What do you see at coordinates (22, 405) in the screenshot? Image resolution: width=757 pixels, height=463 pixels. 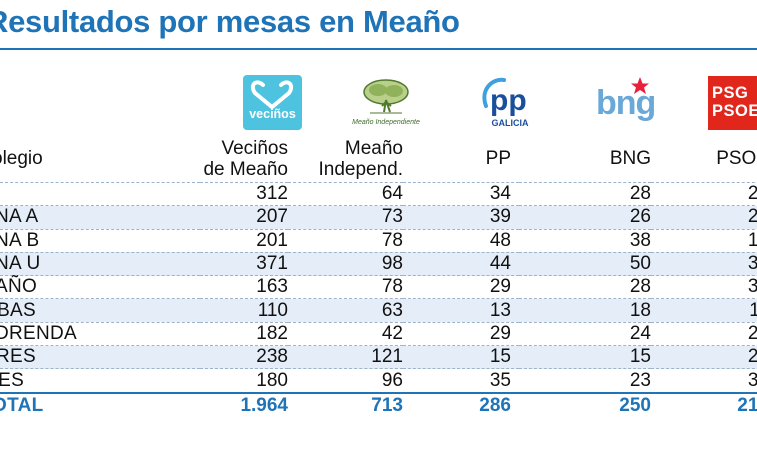 I see `total-label: OTAL` at bounding box center [22, 405].